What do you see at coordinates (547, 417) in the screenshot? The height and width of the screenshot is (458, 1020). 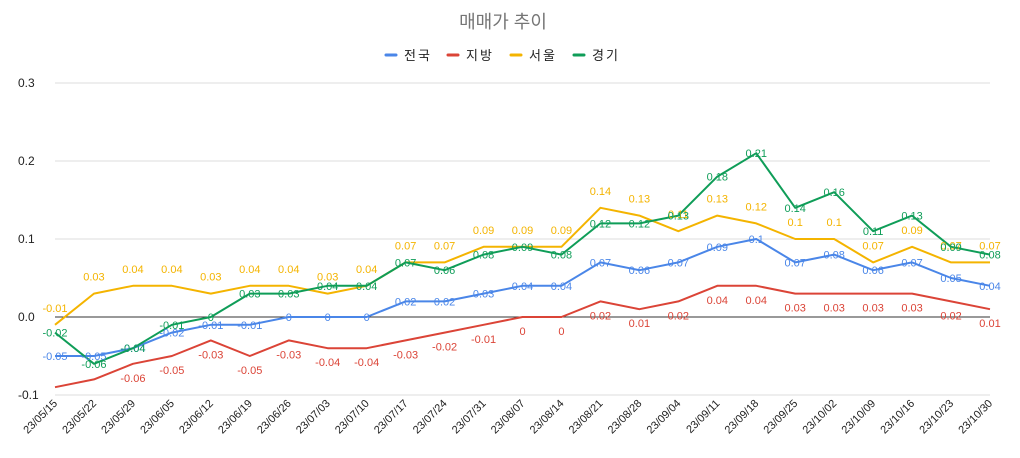 I see `x-tick-label: 23/08/14` at bounding box center [547, 417].